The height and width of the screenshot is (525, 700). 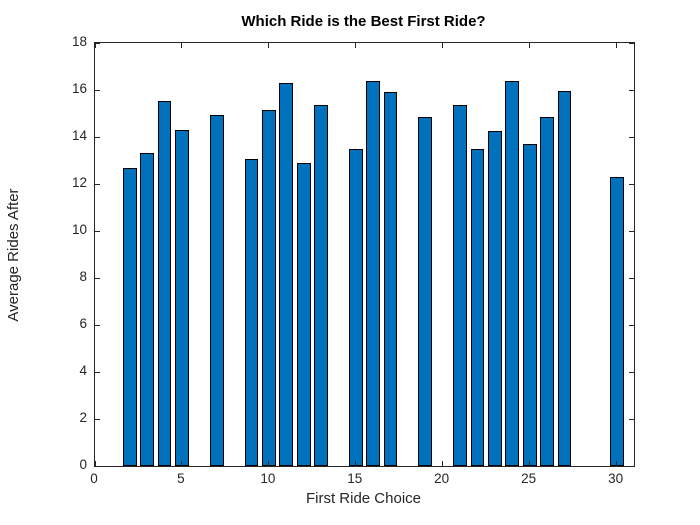 What do you see at coordinates (83, 417) in the screenshot?
I see `y-tick-label: 2` at bounding box center [83, 417].